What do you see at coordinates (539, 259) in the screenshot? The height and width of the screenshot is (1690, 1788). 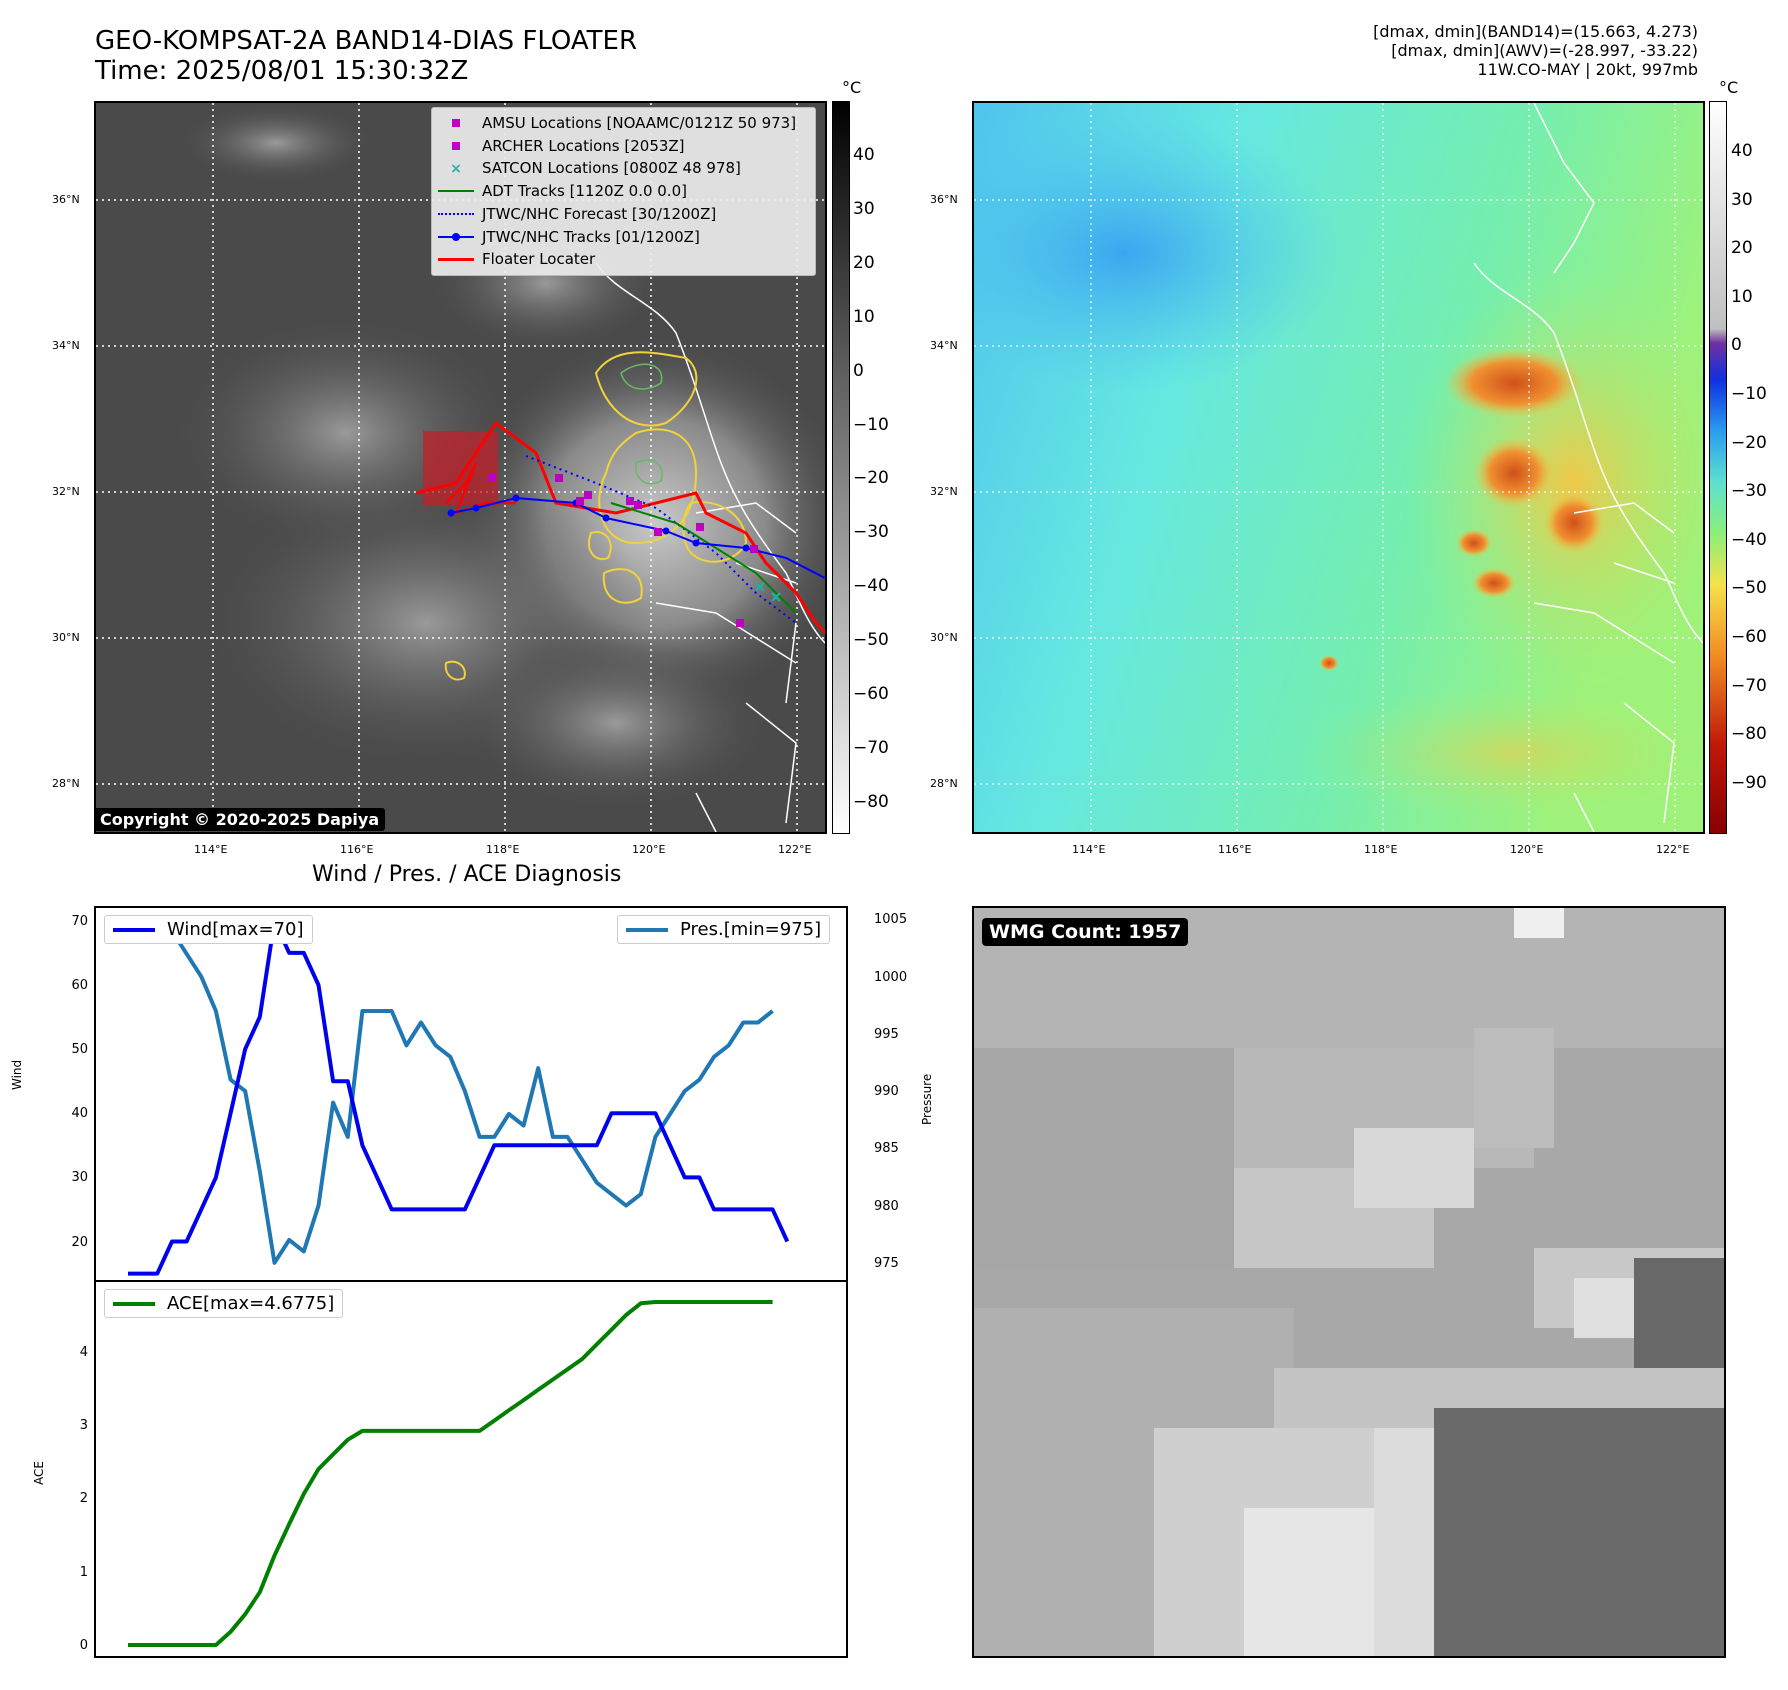 I see `legend-label: Floater Locater` at bounding box center [539, 259].